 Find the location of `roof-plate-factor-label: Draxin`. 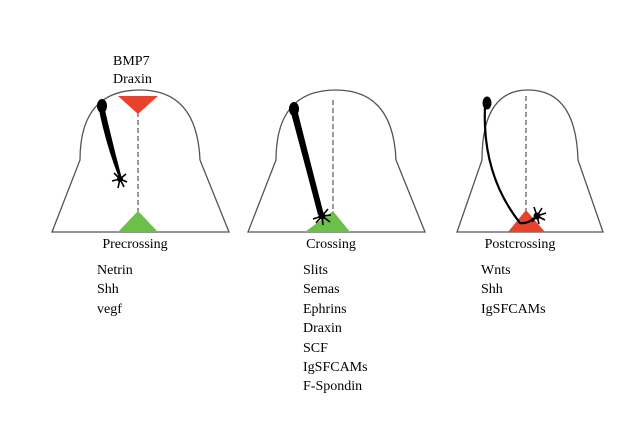

roof-plate-factor-label: Draxin is located at coordinates (132, 79).